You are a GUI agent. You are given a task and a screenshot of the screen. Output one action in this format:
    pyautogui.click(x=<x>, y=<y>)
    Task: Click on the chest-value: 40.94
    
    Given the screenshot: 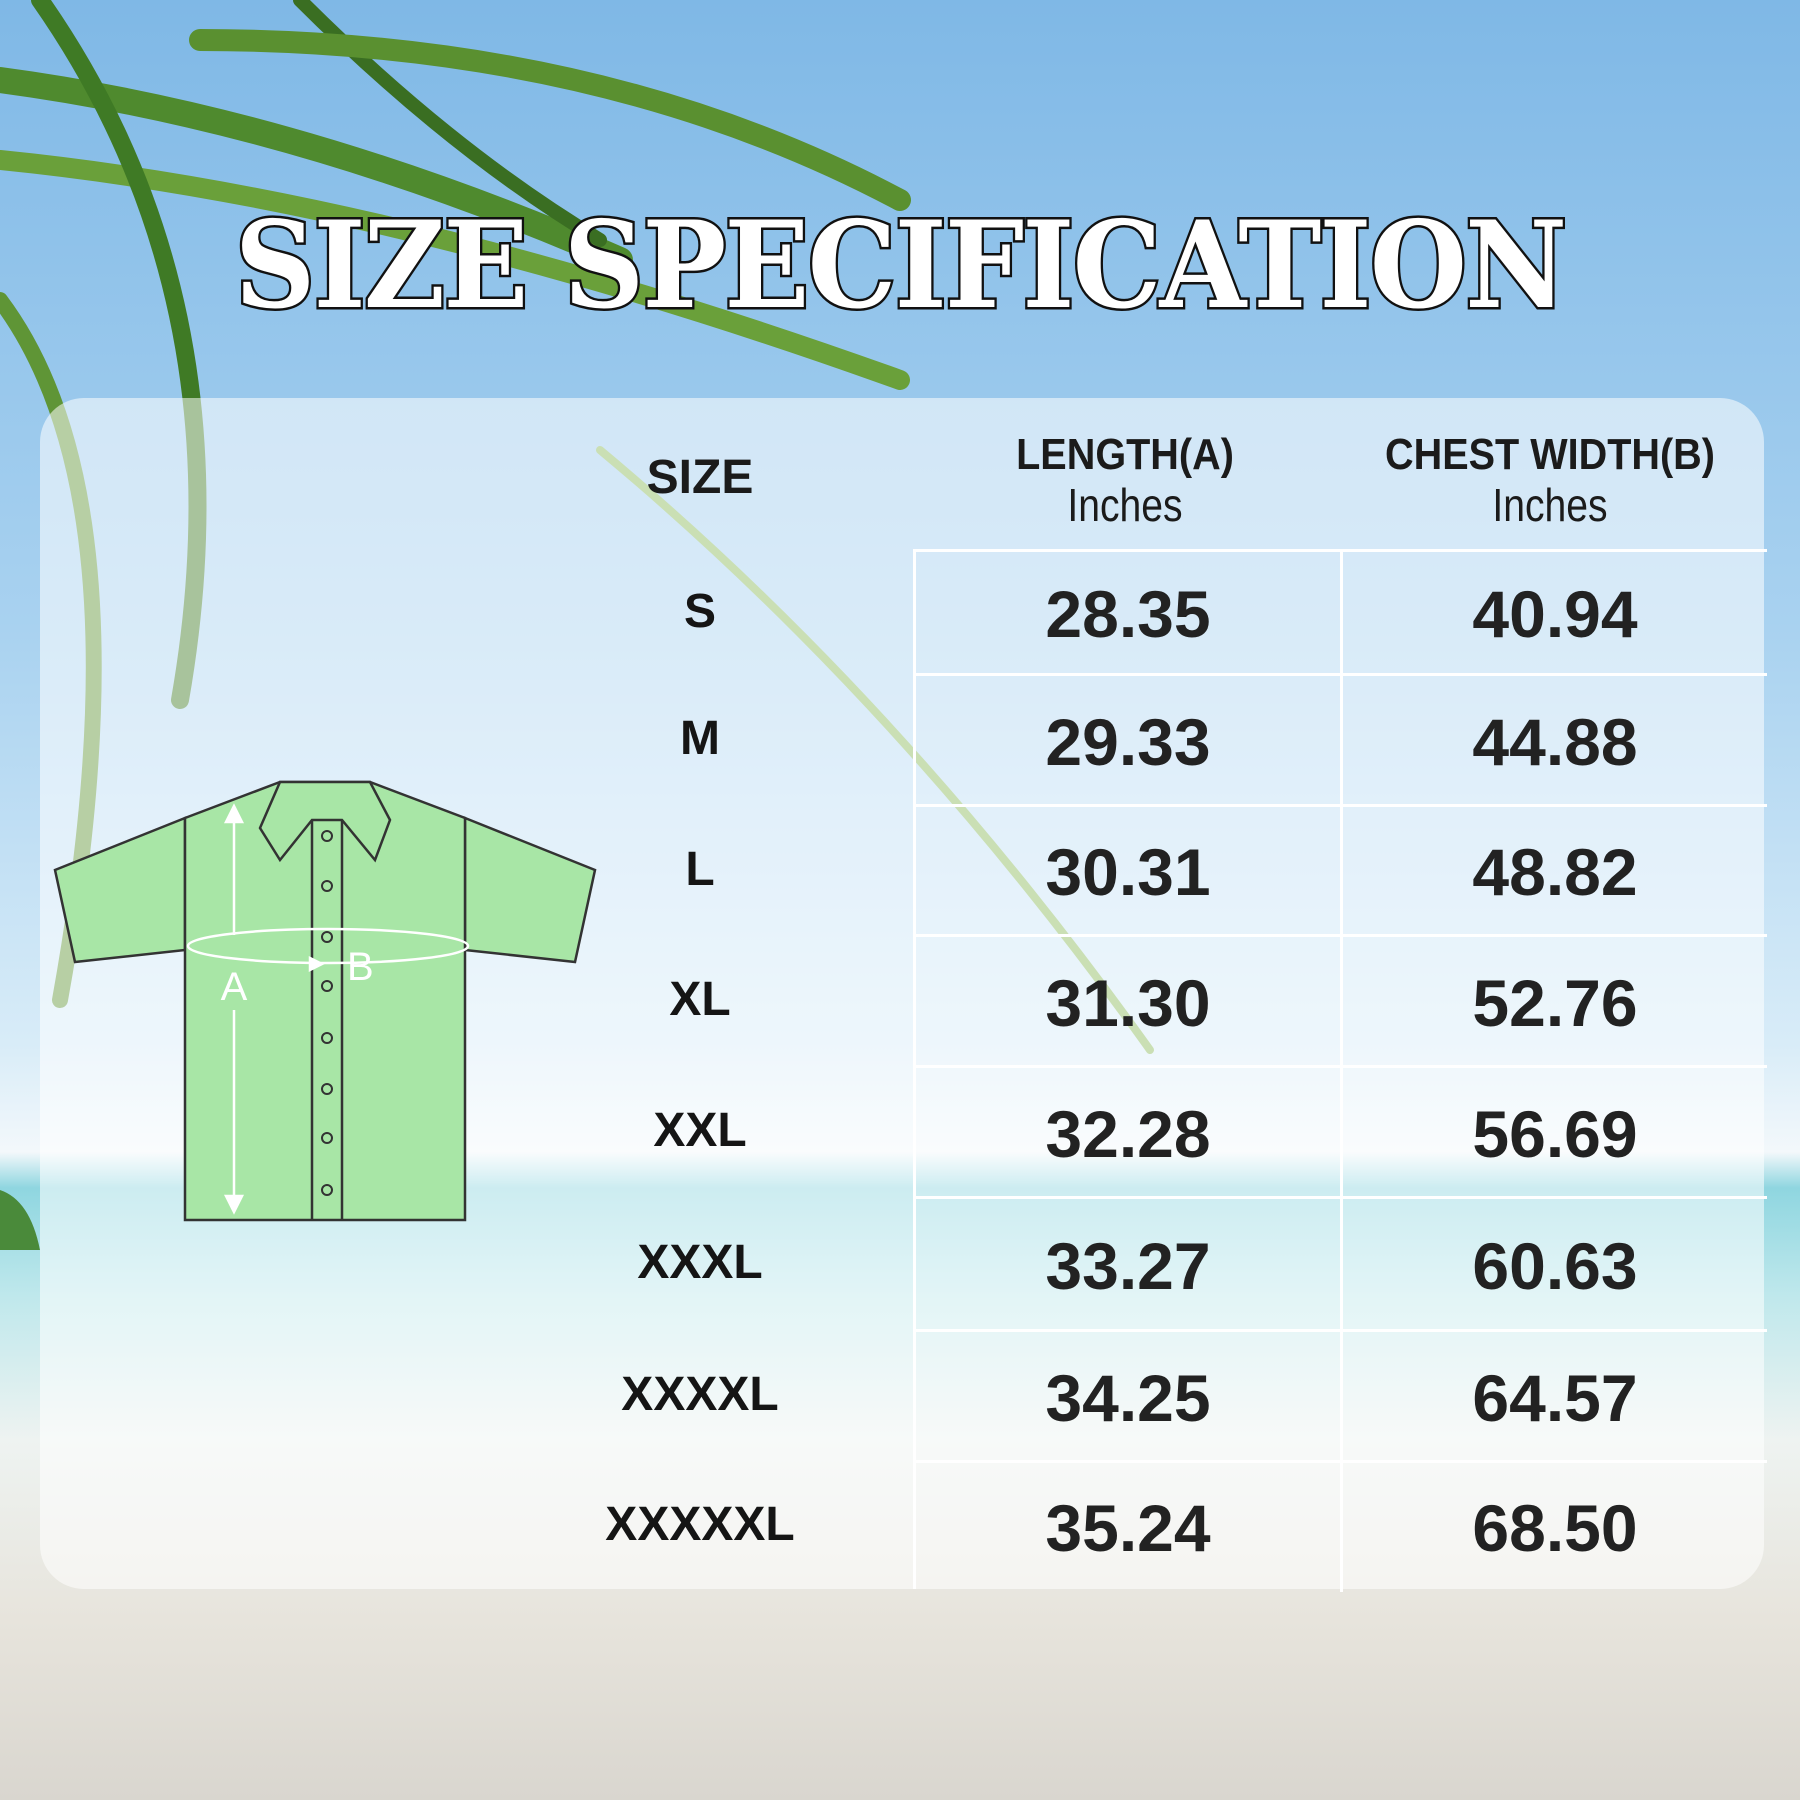 What is the action you would take?
    pyautogui.click(x=1555, y=614)
    